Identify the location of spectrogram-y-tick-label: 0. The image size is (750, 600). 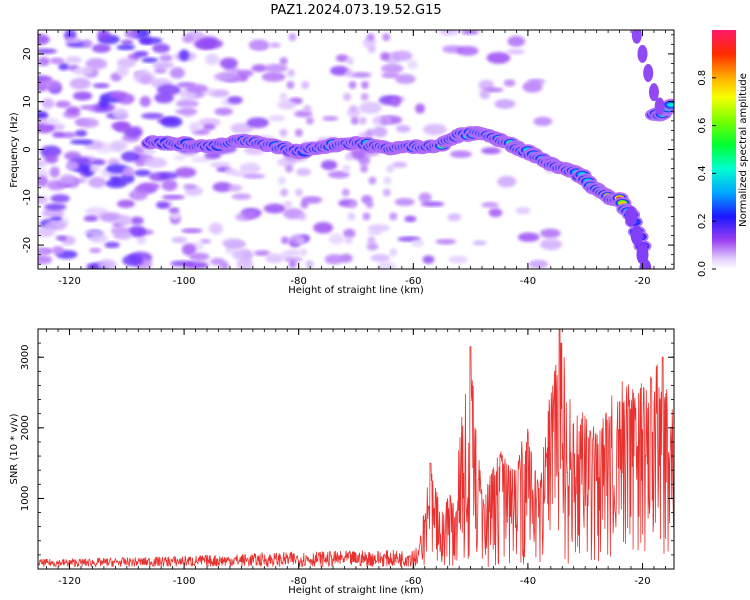
(27, 149).